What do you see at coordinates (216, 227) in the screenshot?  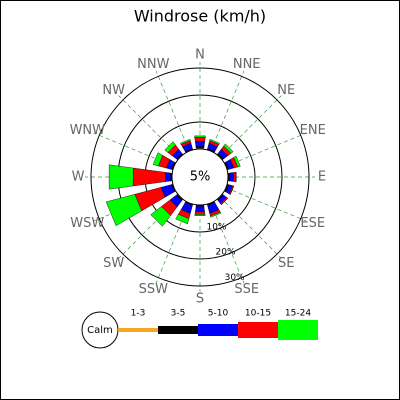 I see `ring-label: 10%` at bounding box center [216, 227].